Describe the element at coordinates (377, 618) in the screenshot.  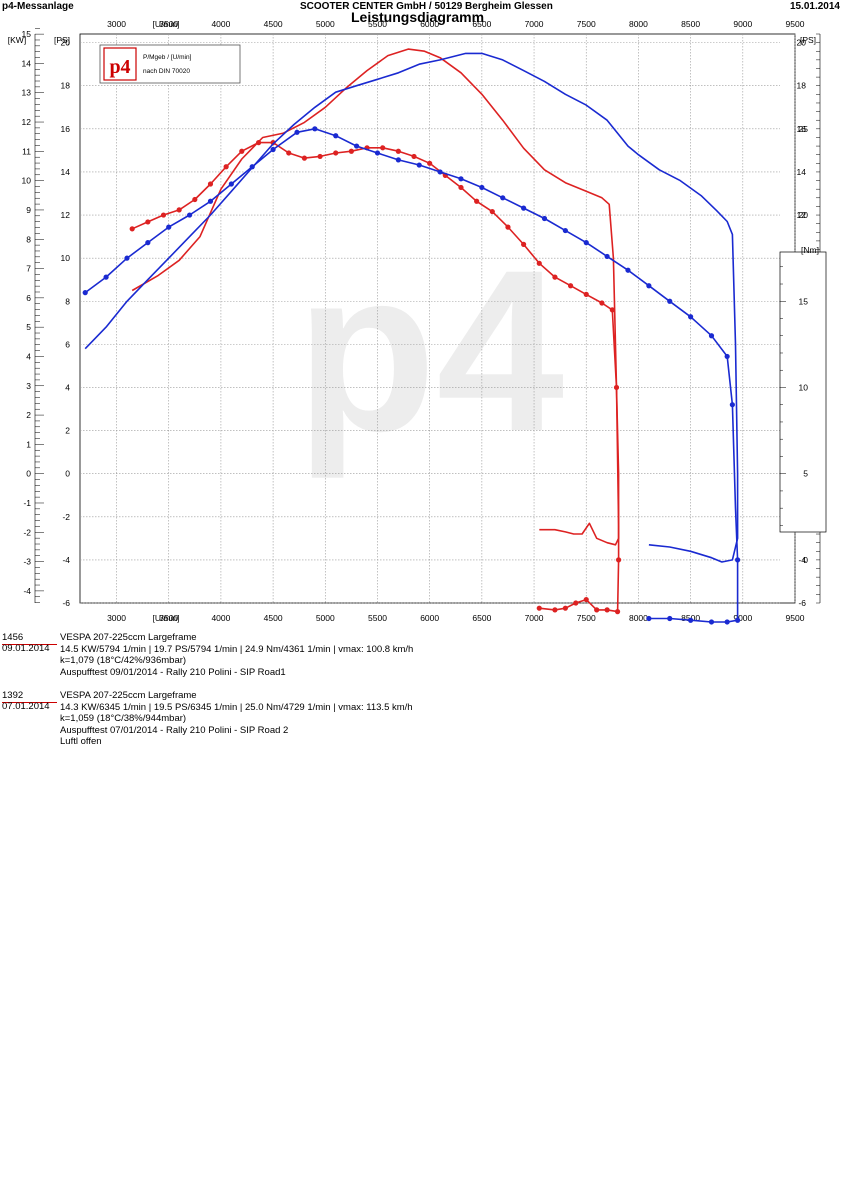
I see `x-tick-label-bottom: 5500` at that location.